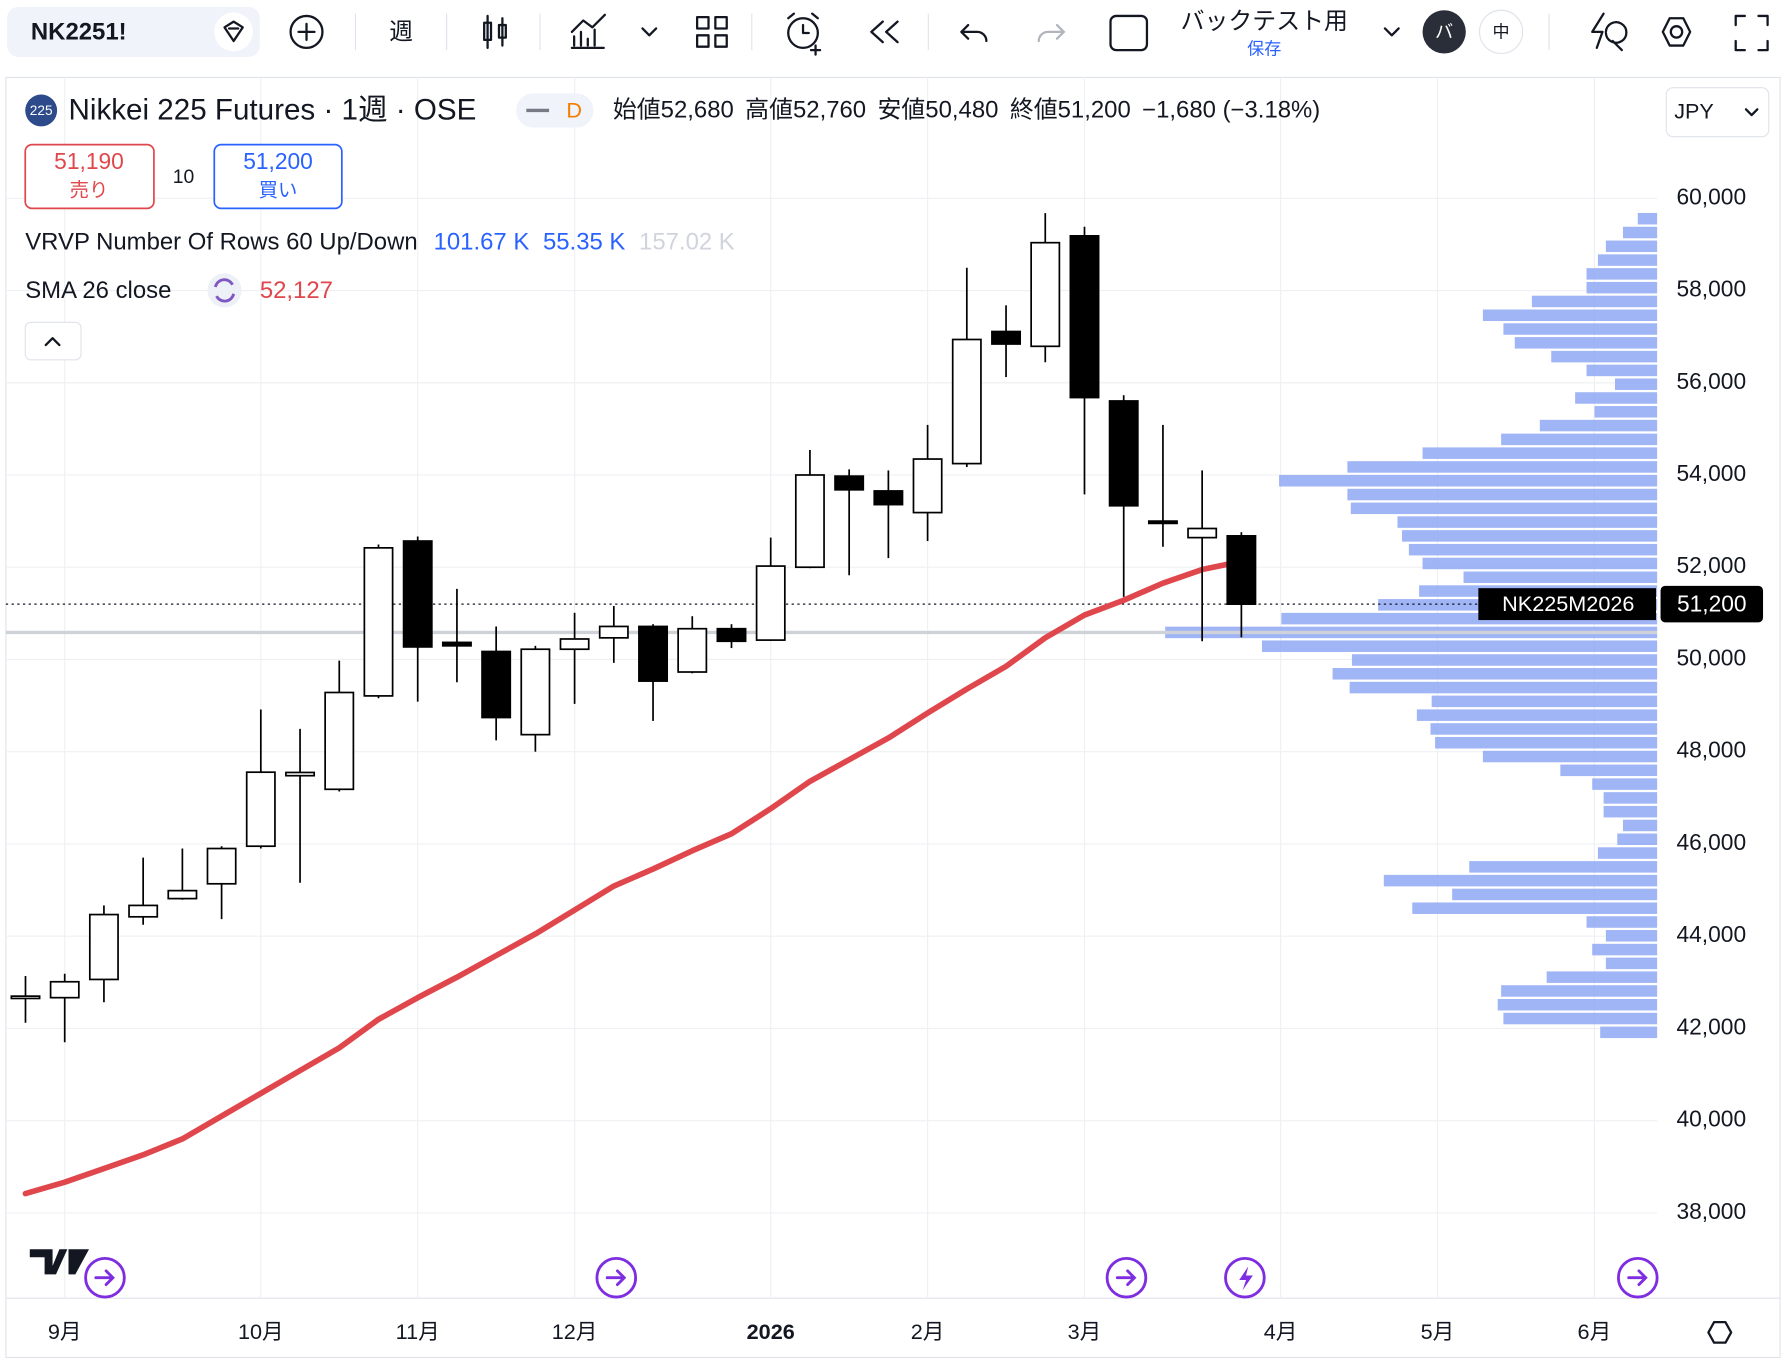 This screenshot has height=1362, width=1786. Describe the element at coordinates (687, 242) in the screenshot. I see `vrvp-total: 157.02 K` at that location.